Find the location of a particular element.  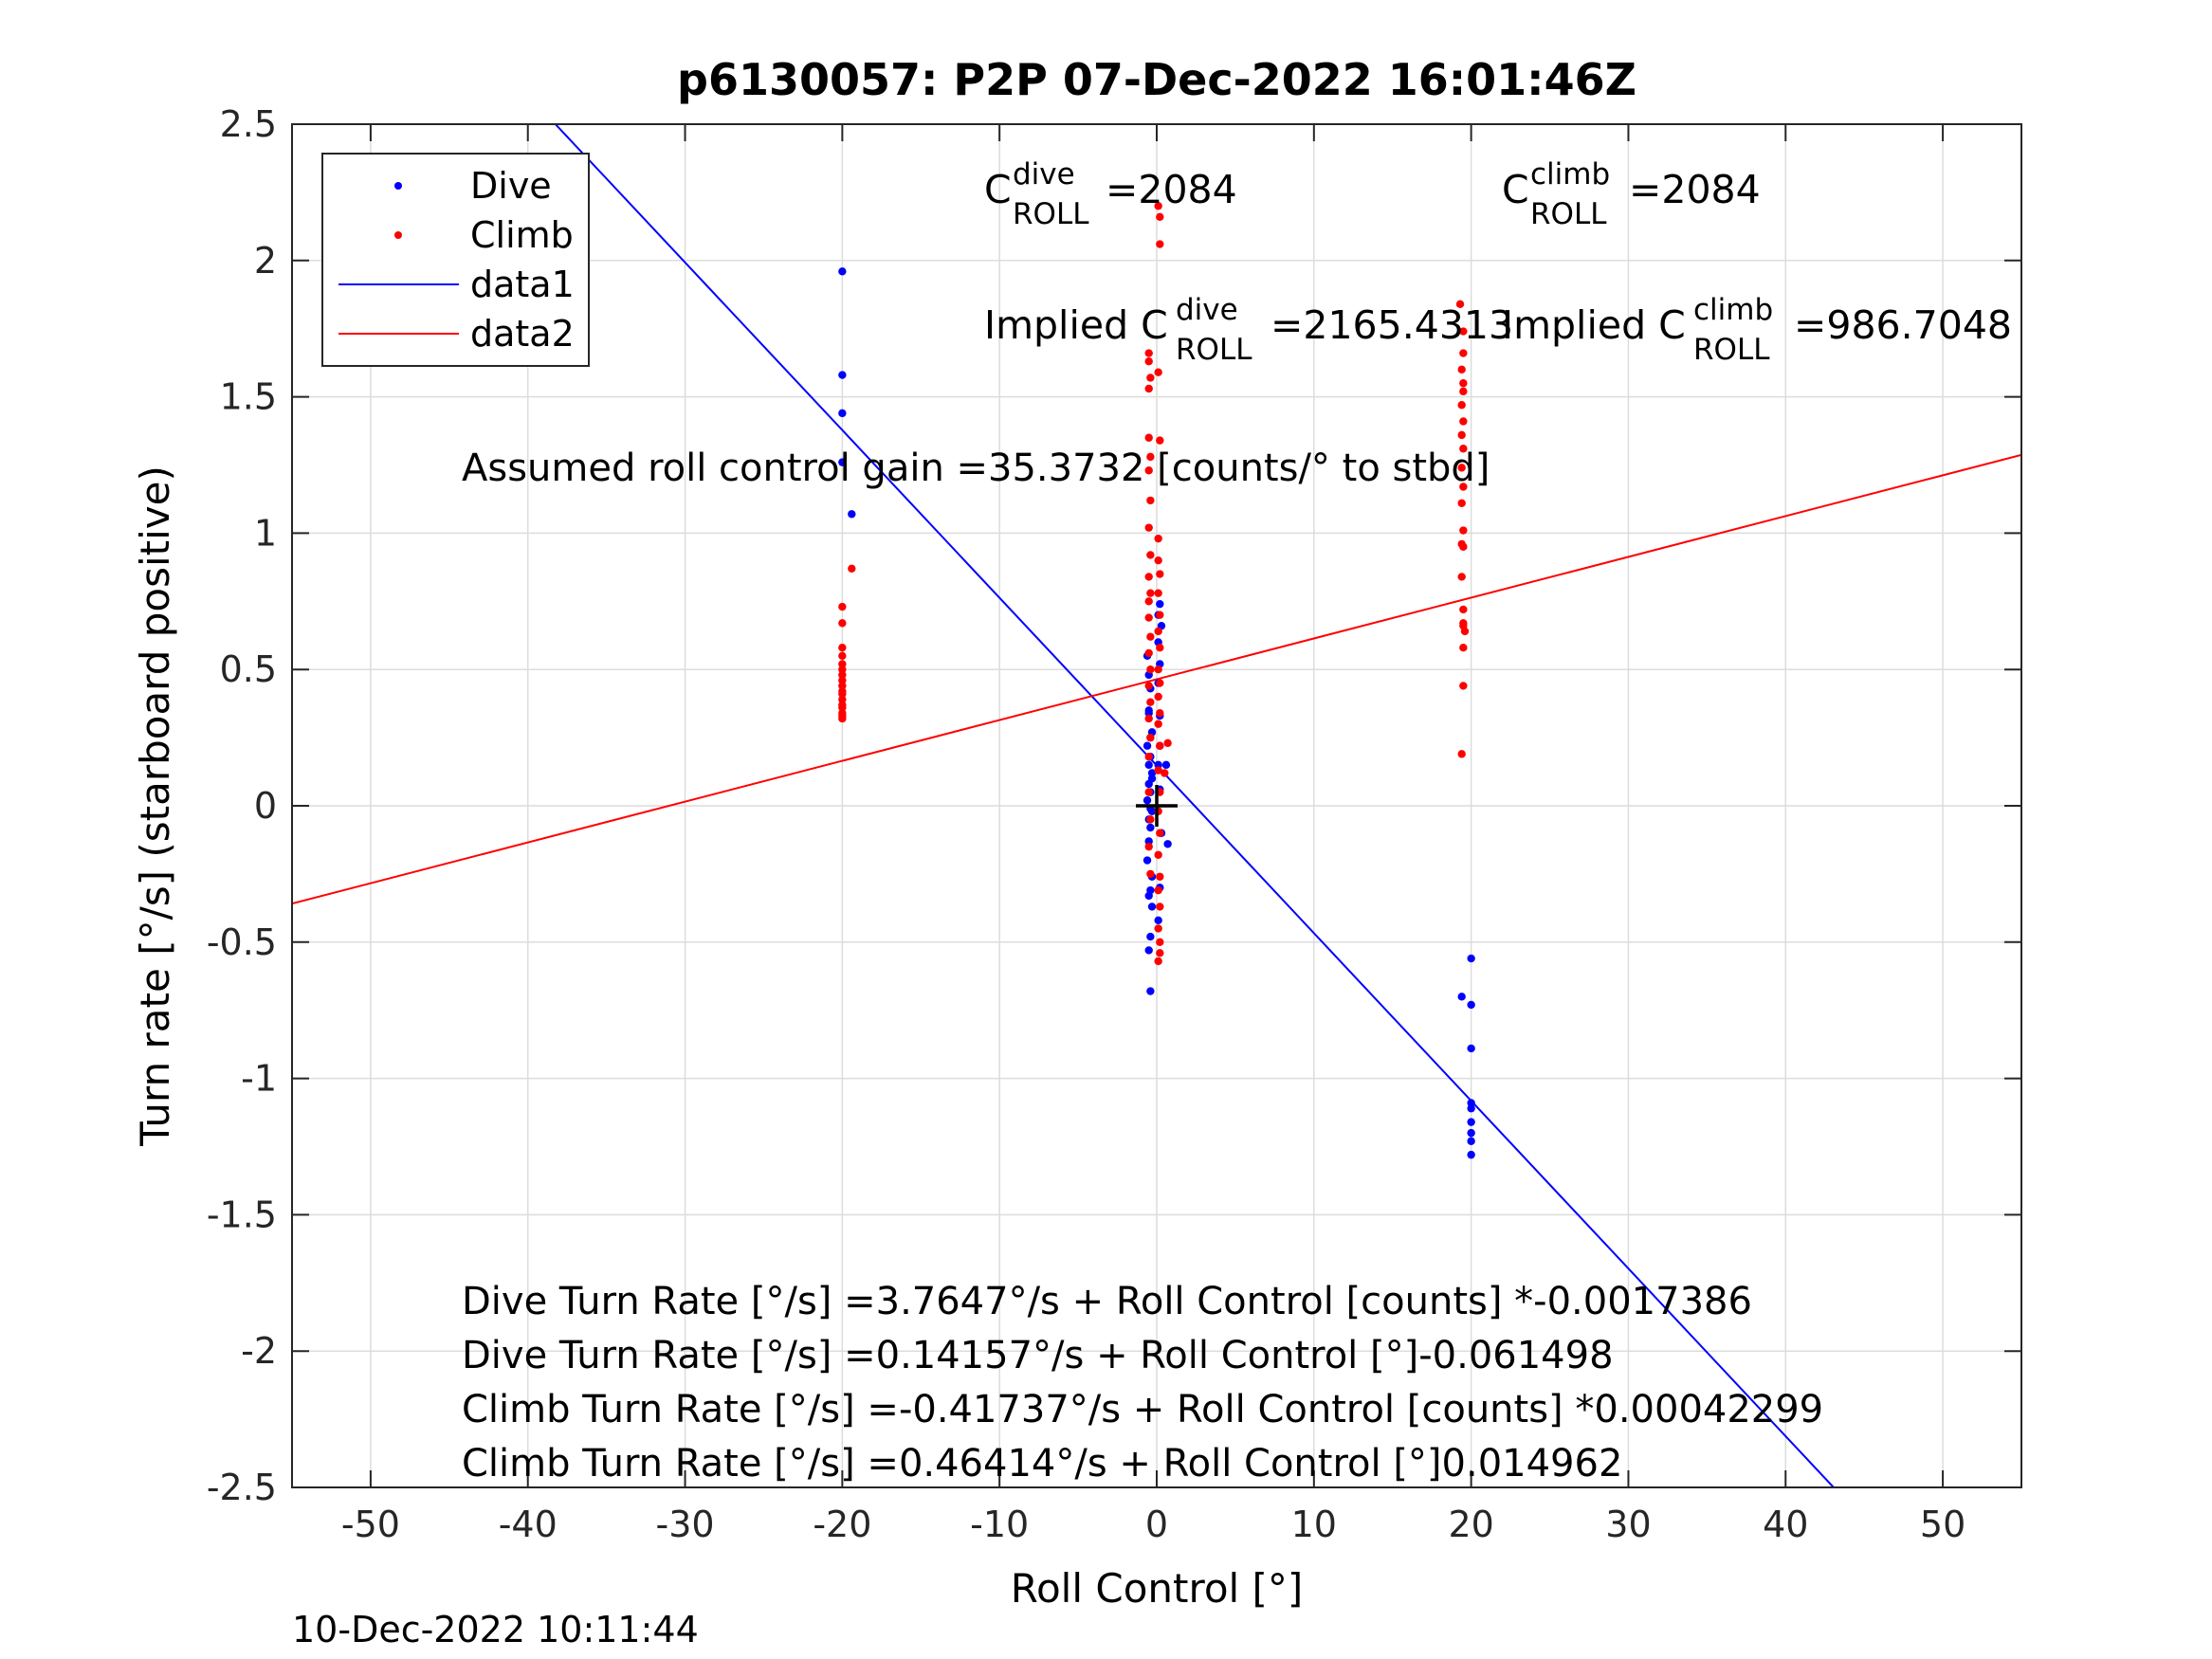

timestamp: 10-Dec-2022 10:11:44 is located at coordinates (496, 1629).